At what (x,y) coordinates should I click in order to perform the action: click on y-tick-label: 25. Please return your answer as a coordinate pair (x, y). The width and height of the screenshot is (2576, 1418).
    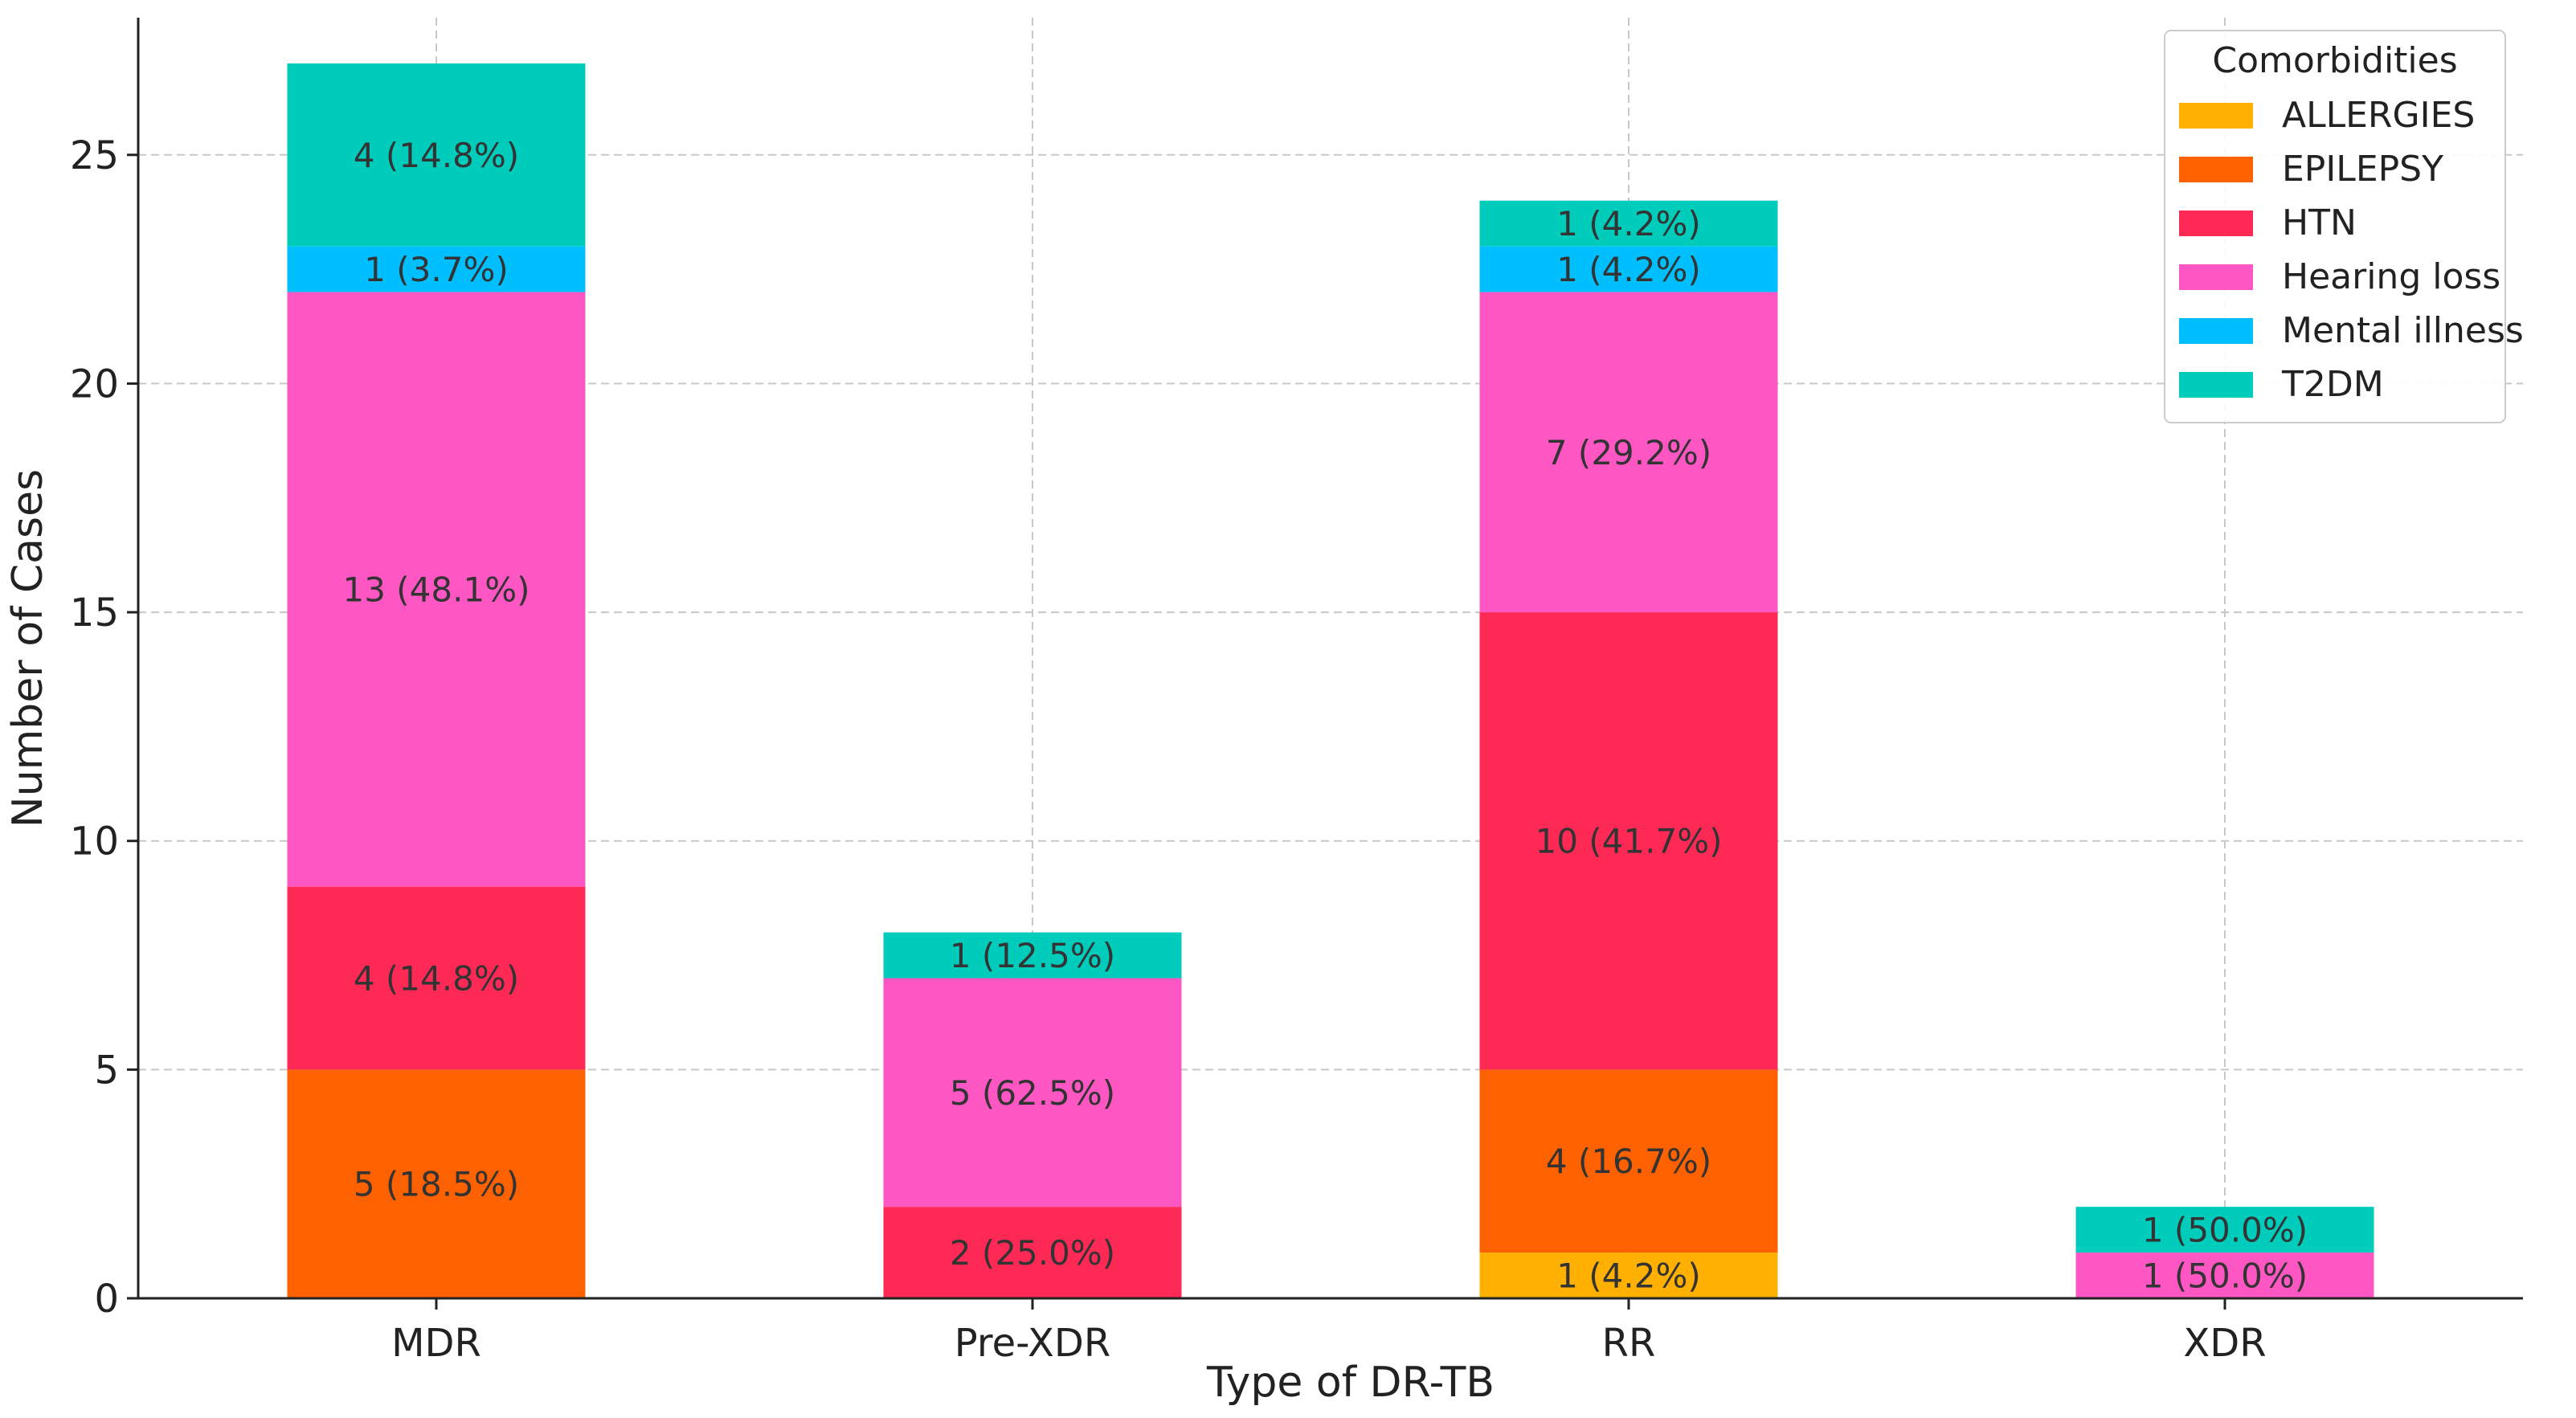
    Looking at the image, I should click on (94, 155).